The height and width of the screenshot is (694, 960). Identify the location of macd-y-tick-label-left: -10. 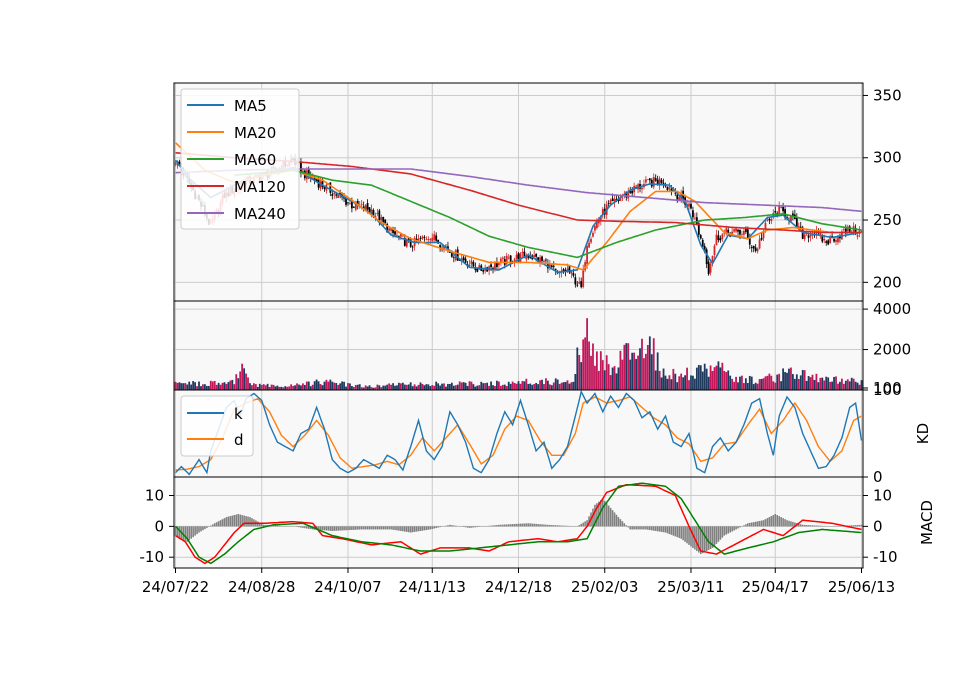
(152, 557).